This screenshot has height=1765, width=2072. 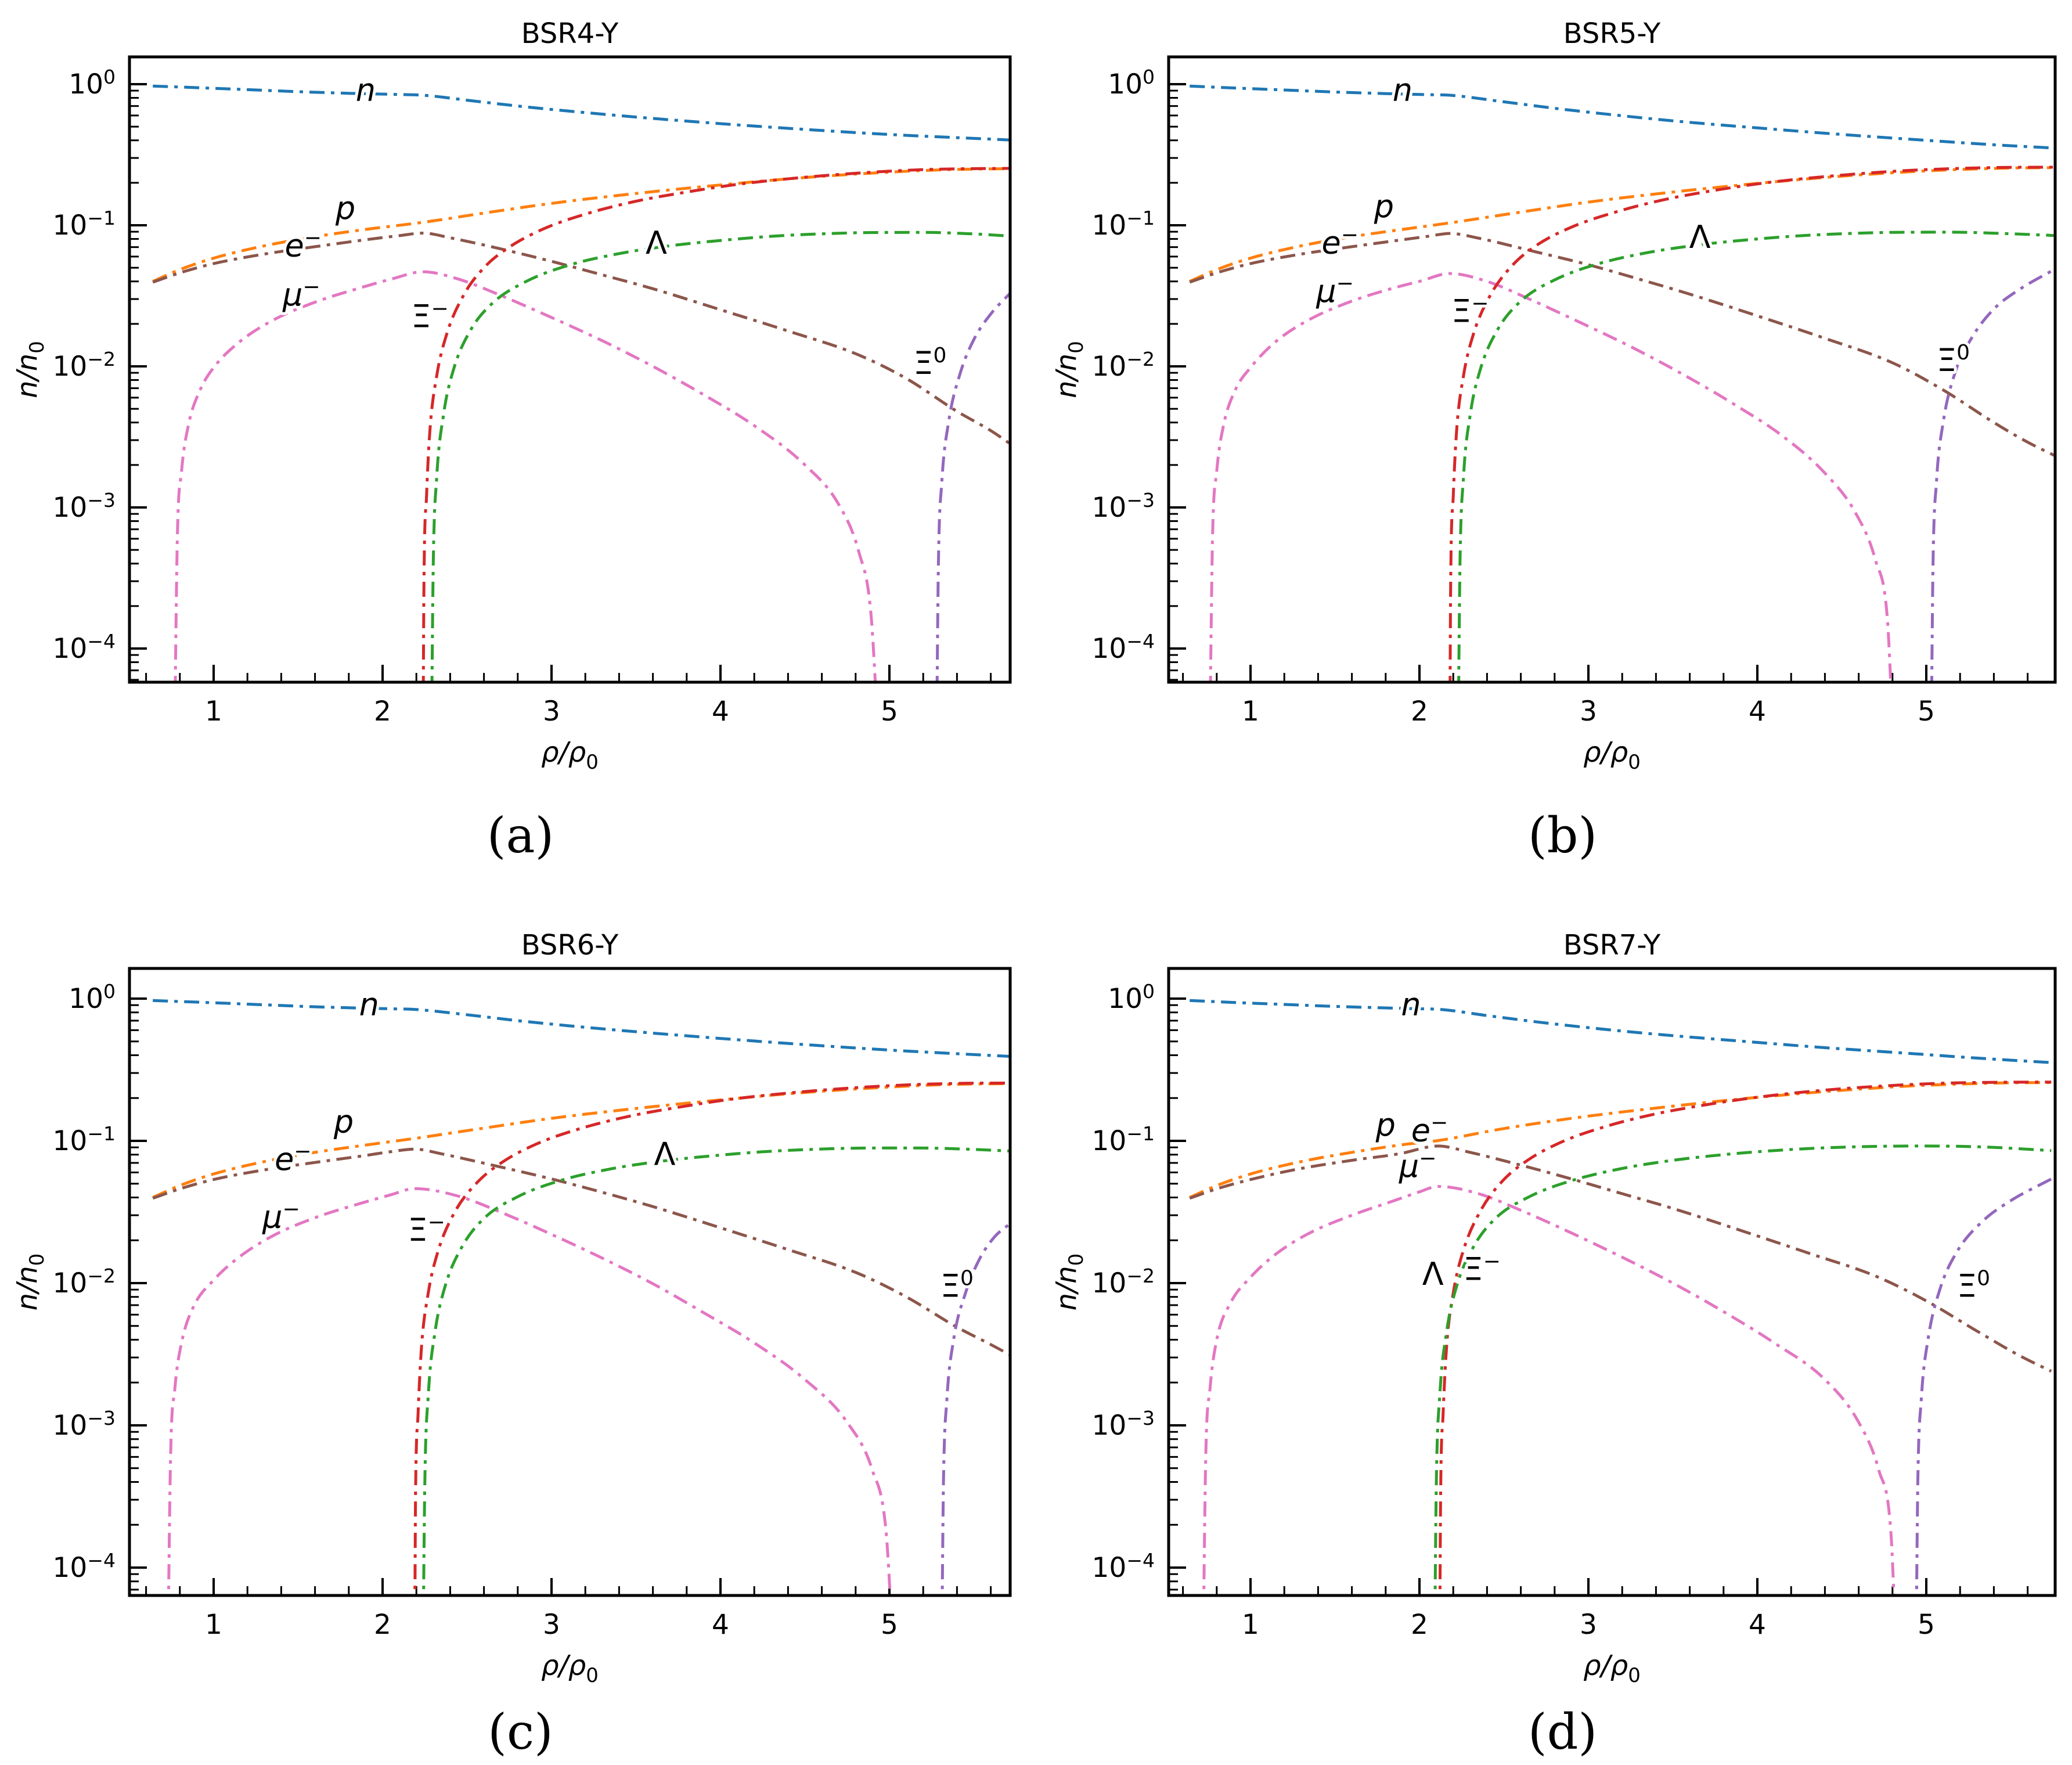 I want to click on panel-d-title: BSR7-Y, so click(x=1612, y=945).